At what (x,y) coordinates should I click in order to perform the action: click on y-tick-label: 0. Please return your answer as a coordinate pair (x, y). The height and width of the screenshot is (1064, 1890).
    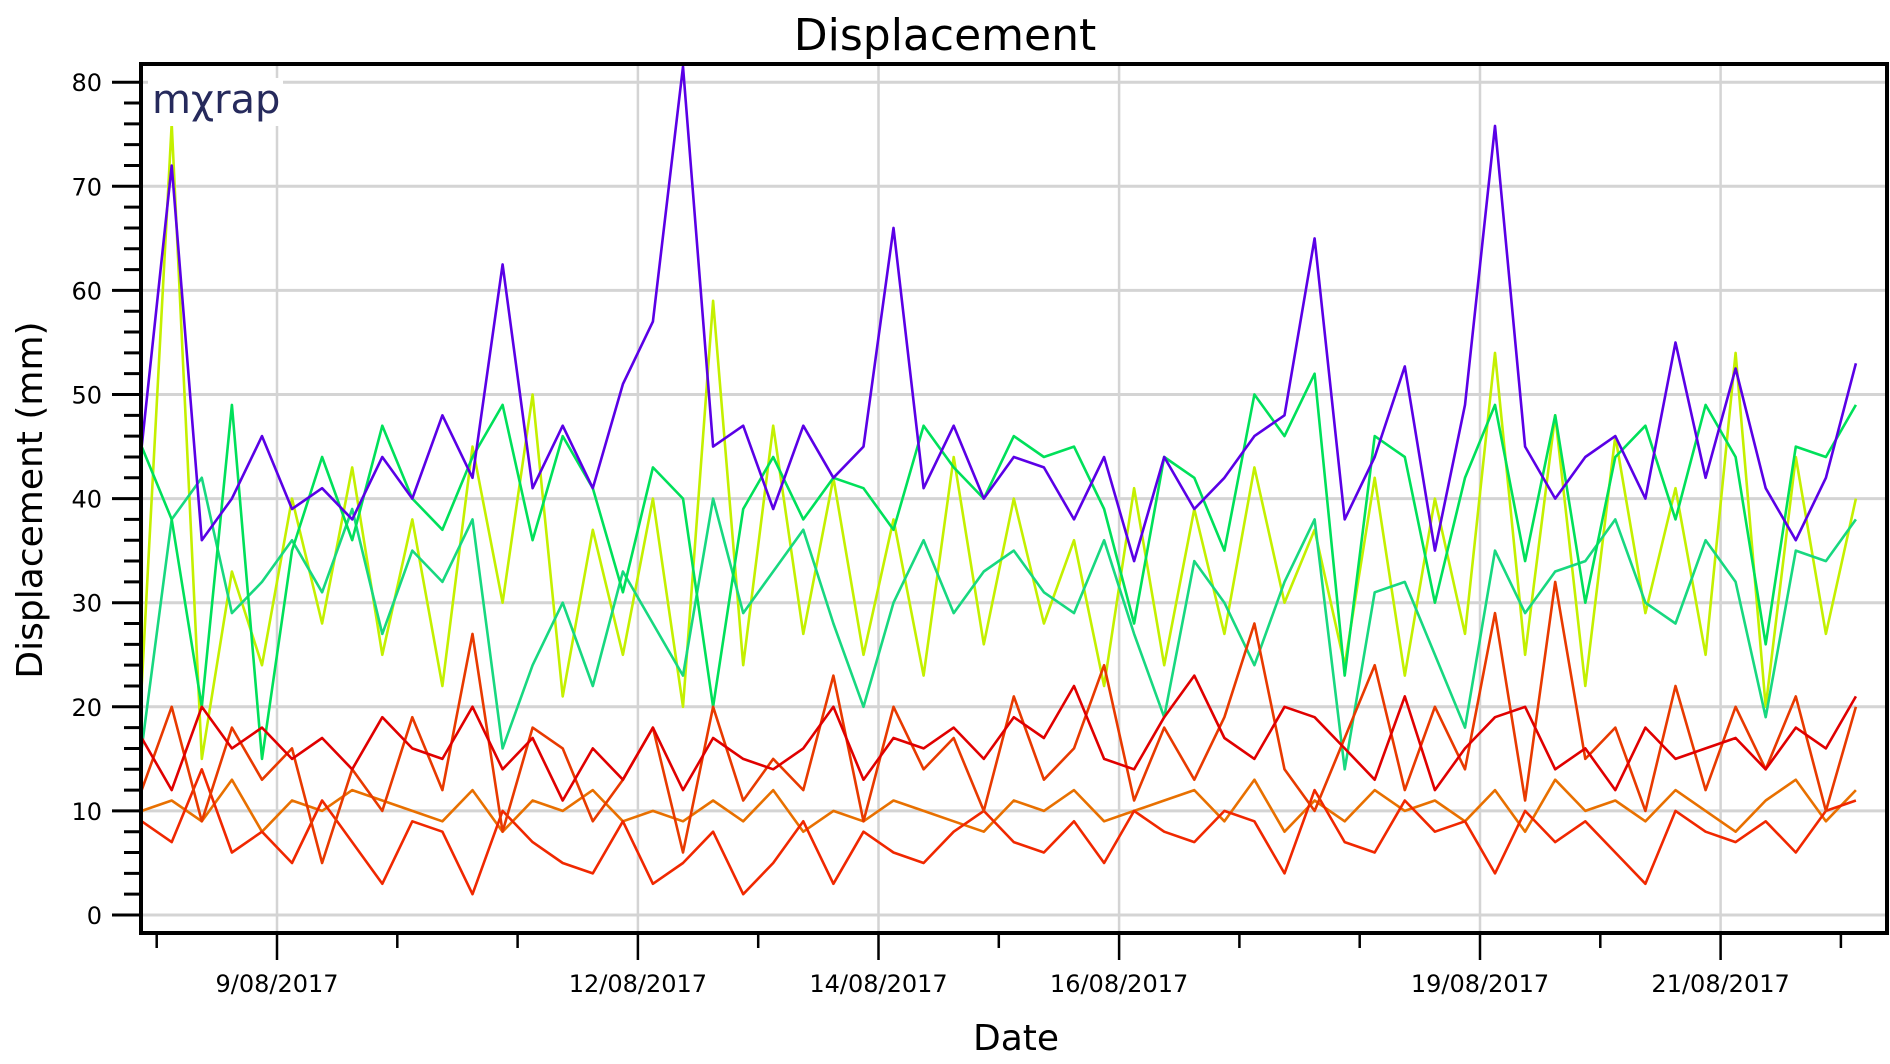
    Looking at the image, I should click on (94, 916).